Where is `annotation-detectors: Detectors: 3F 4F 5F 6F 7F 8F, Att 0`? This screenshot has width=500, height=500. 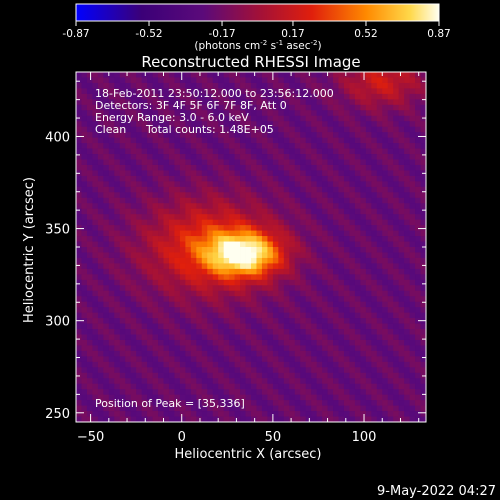
annotation-detectors: Detectors: 3F 4F 5F 6F 7F 8F, Att 0 is located at coordinates (191, 105).